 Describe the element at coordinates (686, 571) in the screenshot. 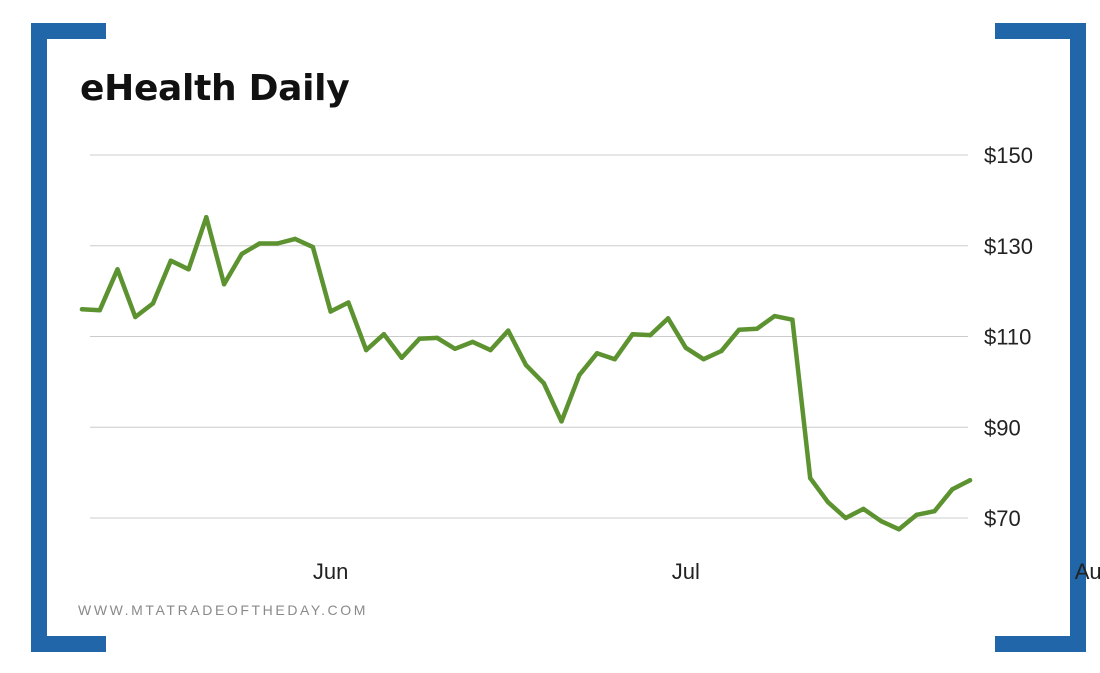

I see `x-tick-label: Jul` at that location.